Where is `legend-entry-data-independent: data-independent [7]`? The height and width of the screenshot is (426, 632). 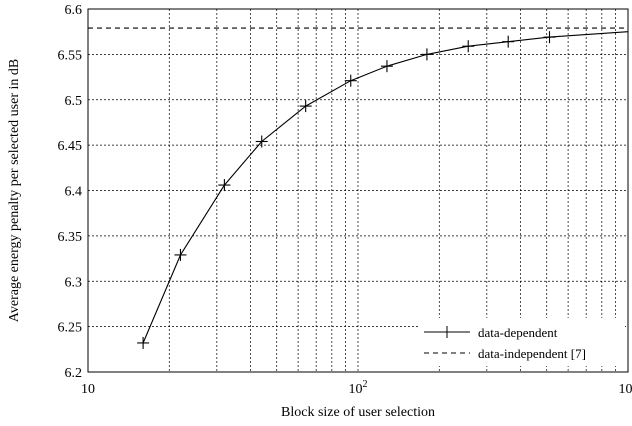
legend-entry-data-independent: data-independent [7] is located at coordinates (532, 353).